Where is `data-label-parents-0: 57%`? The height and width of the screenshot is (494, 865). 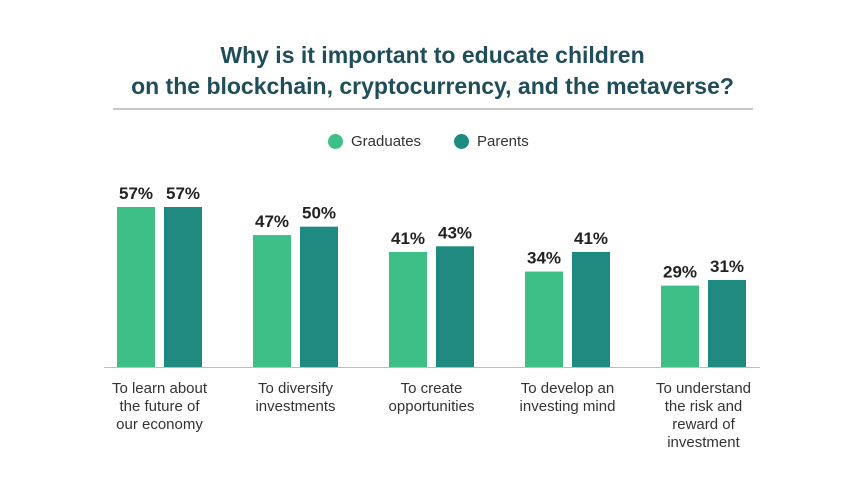
data-label-parents-0: 57% is located at coordinates (183, 193).